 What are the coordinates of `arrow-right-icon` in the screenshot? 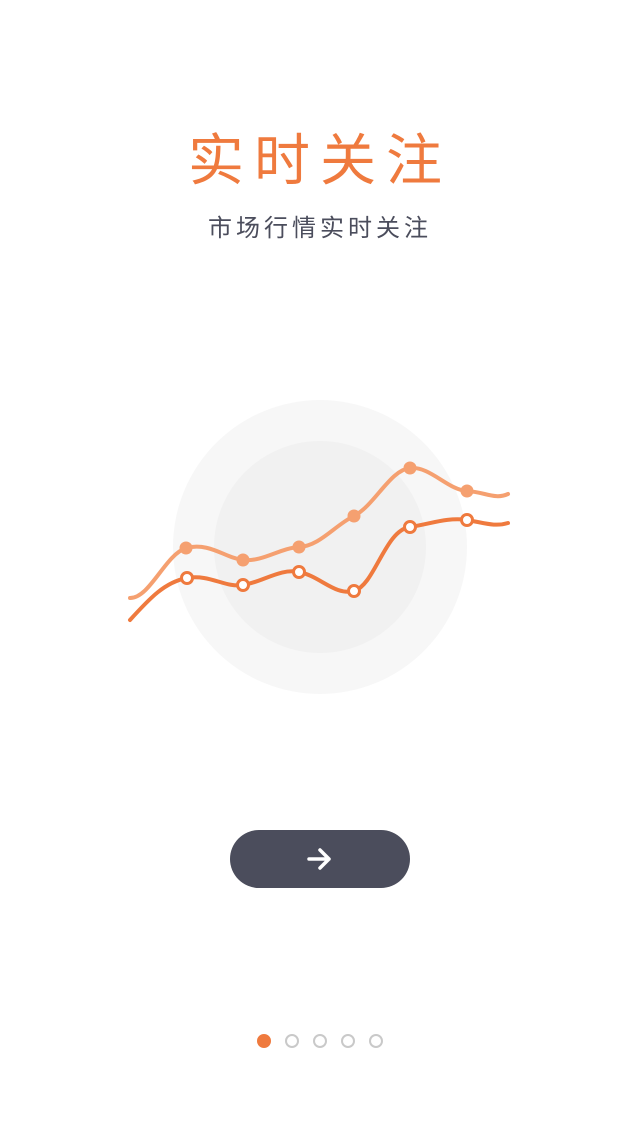 It's located at (319, 859).